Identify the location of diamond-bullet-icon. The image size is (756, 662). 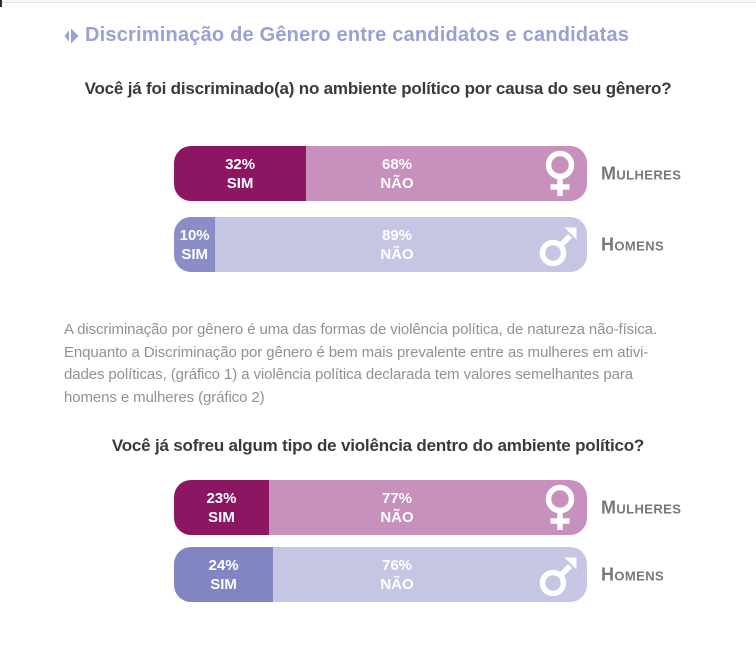
(71, 35).